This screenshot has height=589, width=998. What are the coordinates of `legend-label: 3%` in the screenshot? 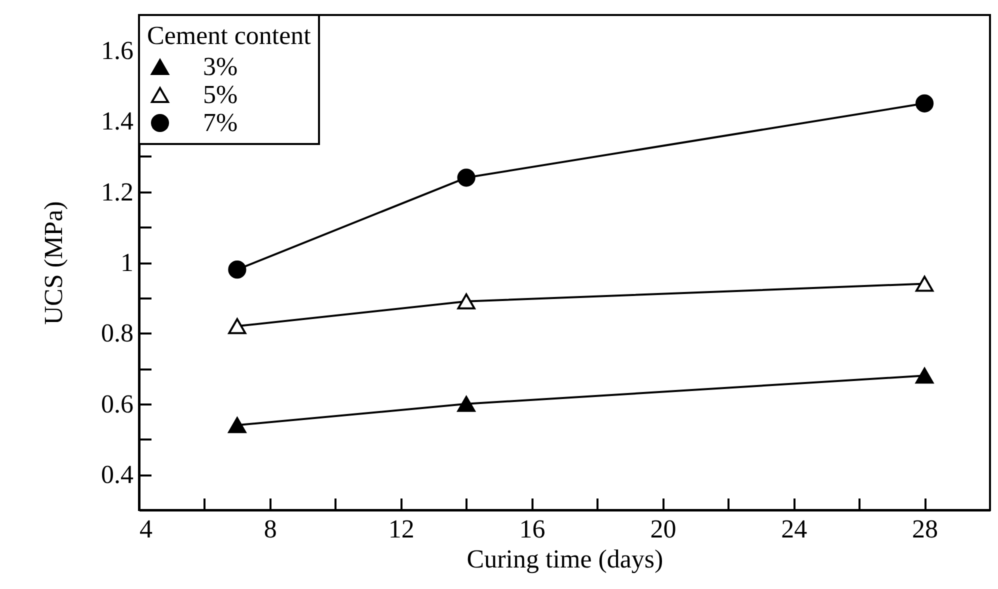 It's located at (220, 66).